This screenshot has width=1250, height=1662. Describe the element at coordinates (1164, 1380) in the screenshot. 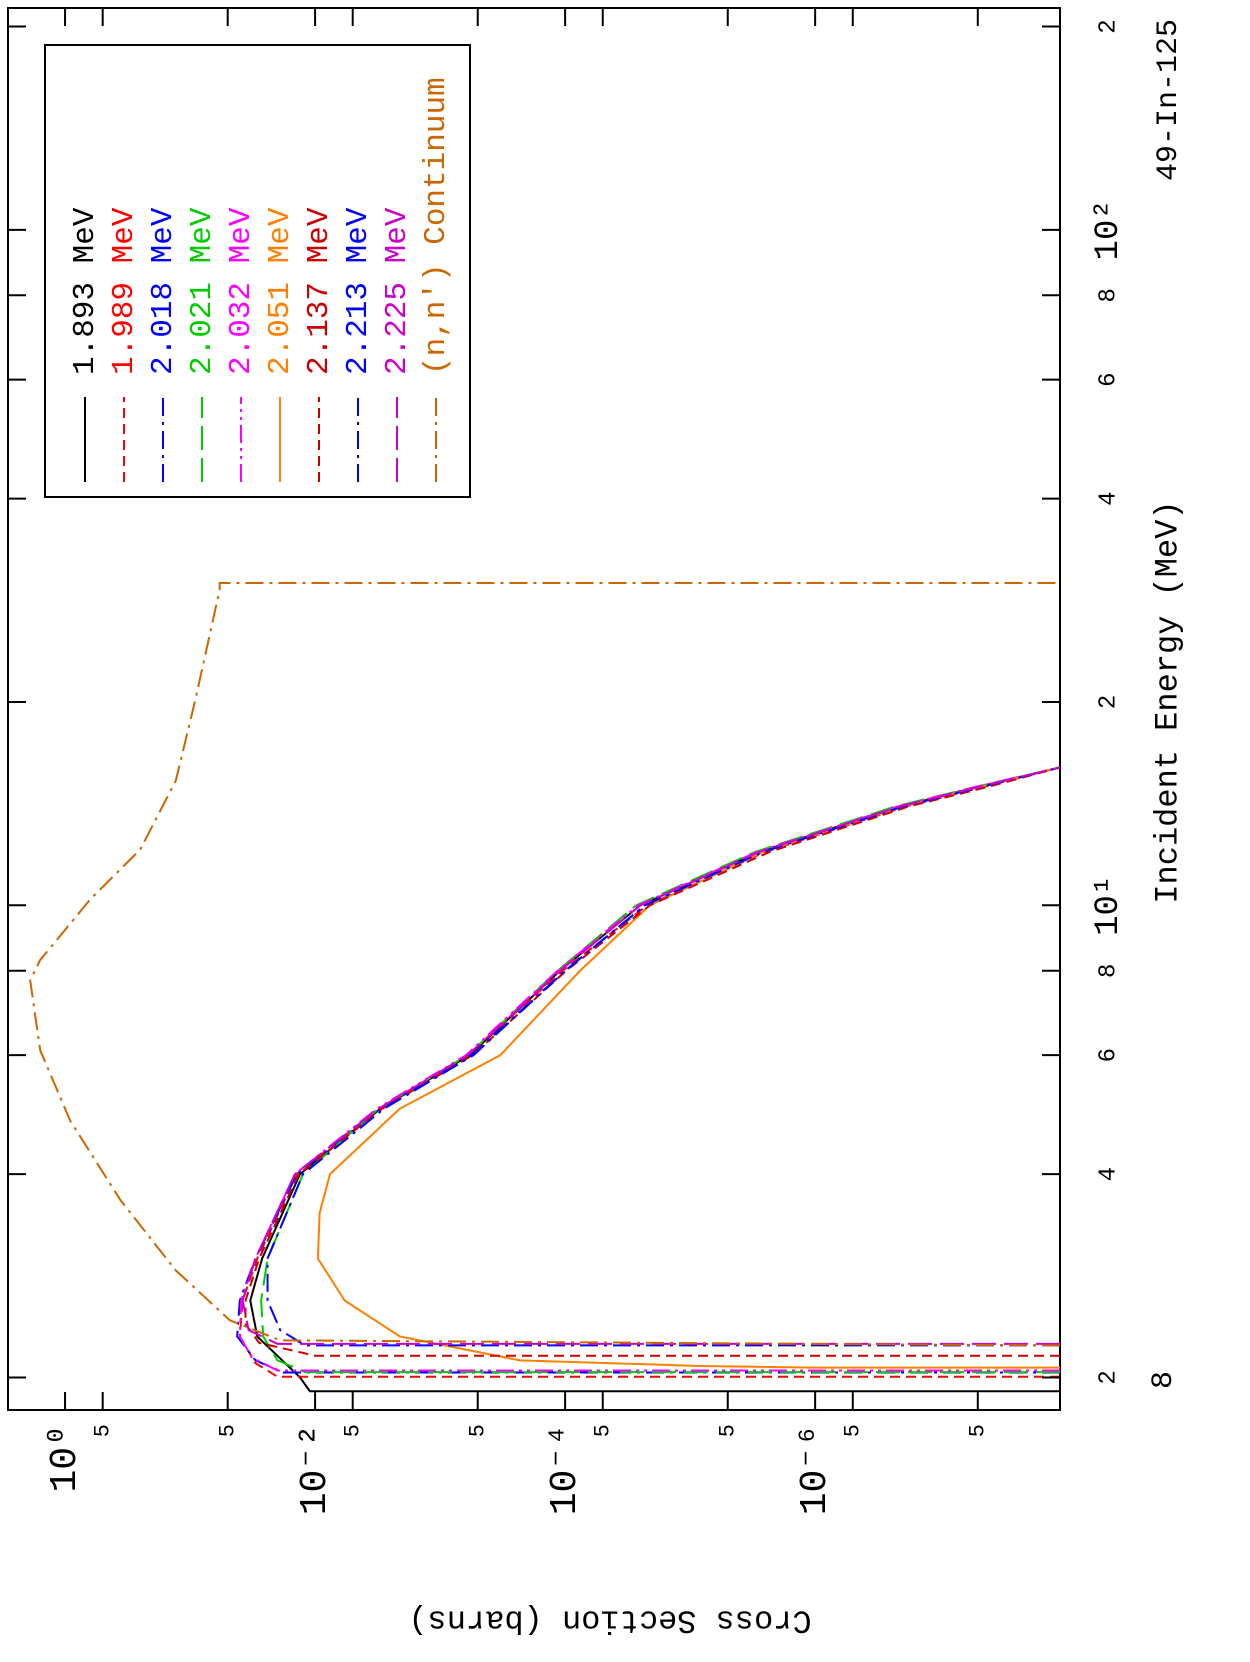

I see `annotation: 8` at that location.